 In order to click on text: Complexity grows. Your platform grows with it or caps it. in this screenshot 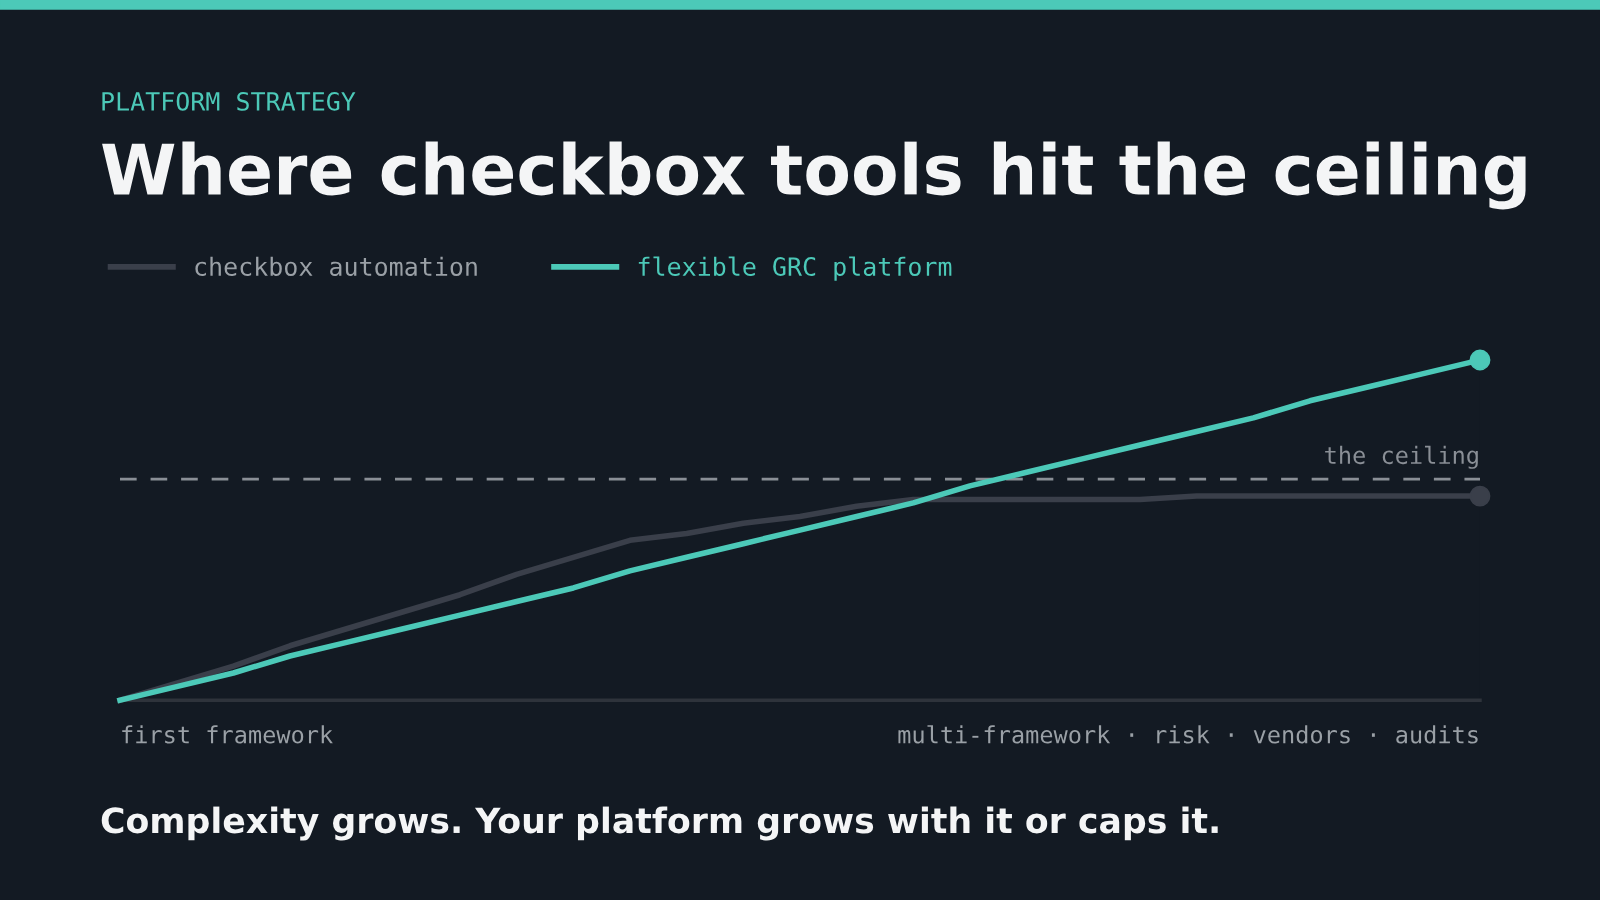, I will do `click(659, 823)`.